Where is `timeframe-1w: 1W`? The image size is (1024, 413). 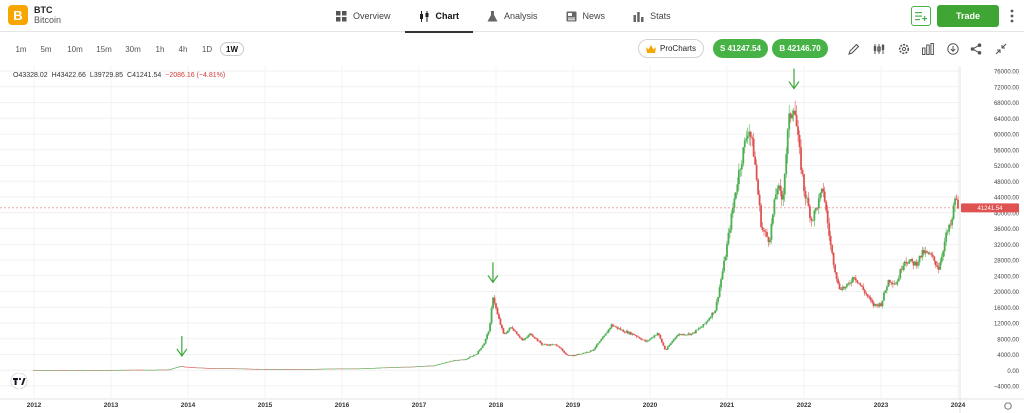
timeframe-1w: 1W is located at coordinates (232, 49).